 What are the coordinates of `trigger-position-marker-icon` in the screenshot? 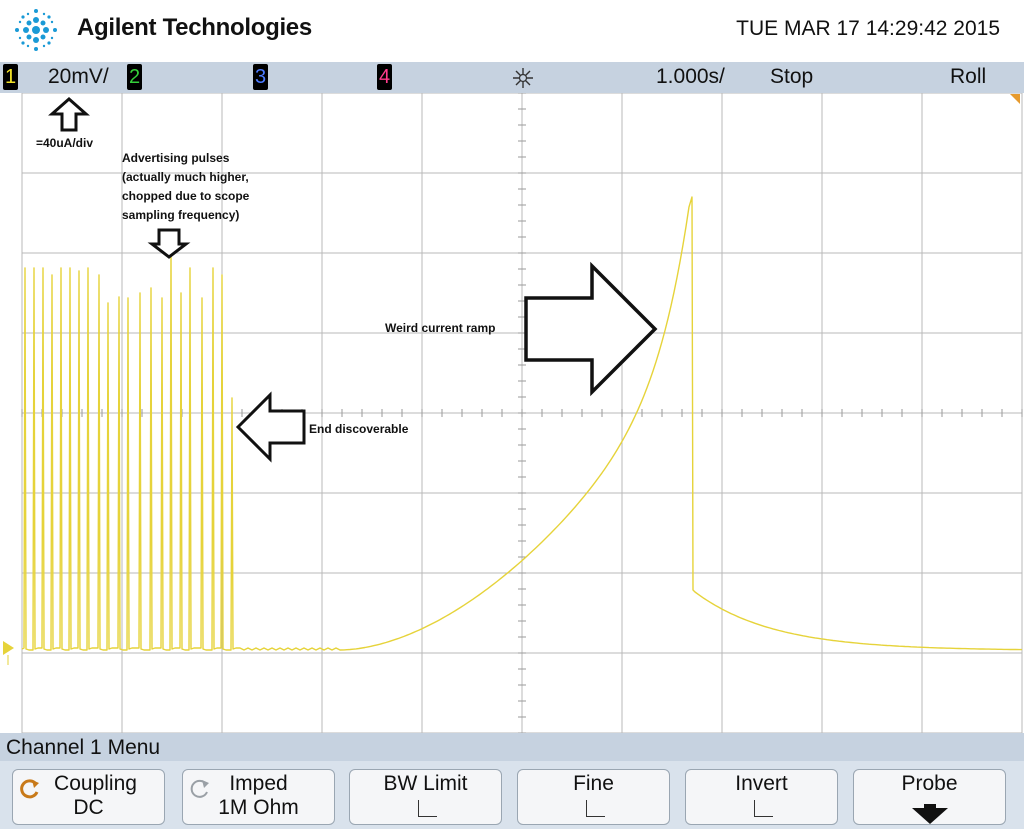 It's located at (1015, 99).